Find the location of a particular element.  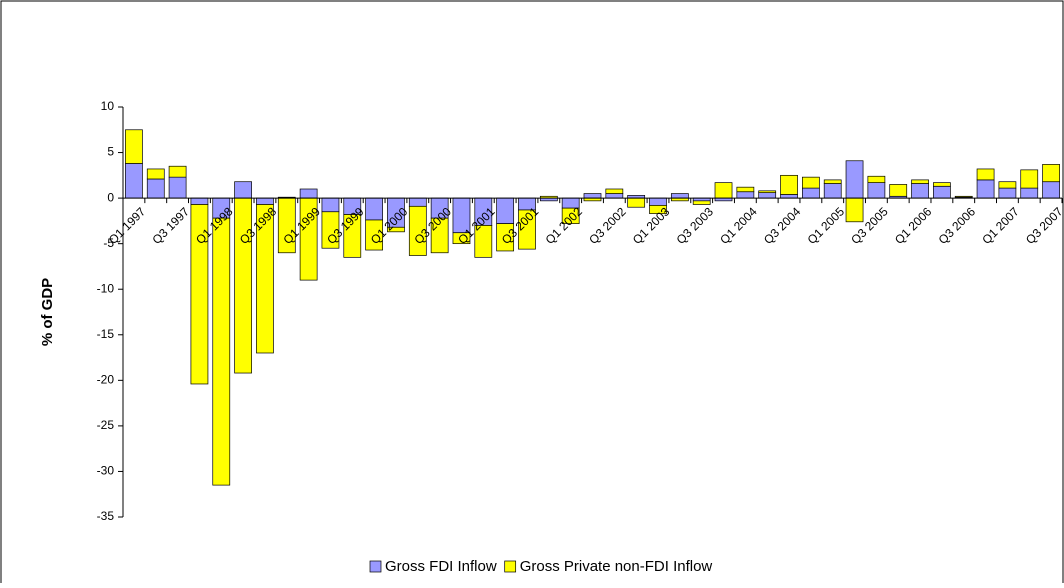

y-tick-label: 0 is located at coordinates (110, 197).